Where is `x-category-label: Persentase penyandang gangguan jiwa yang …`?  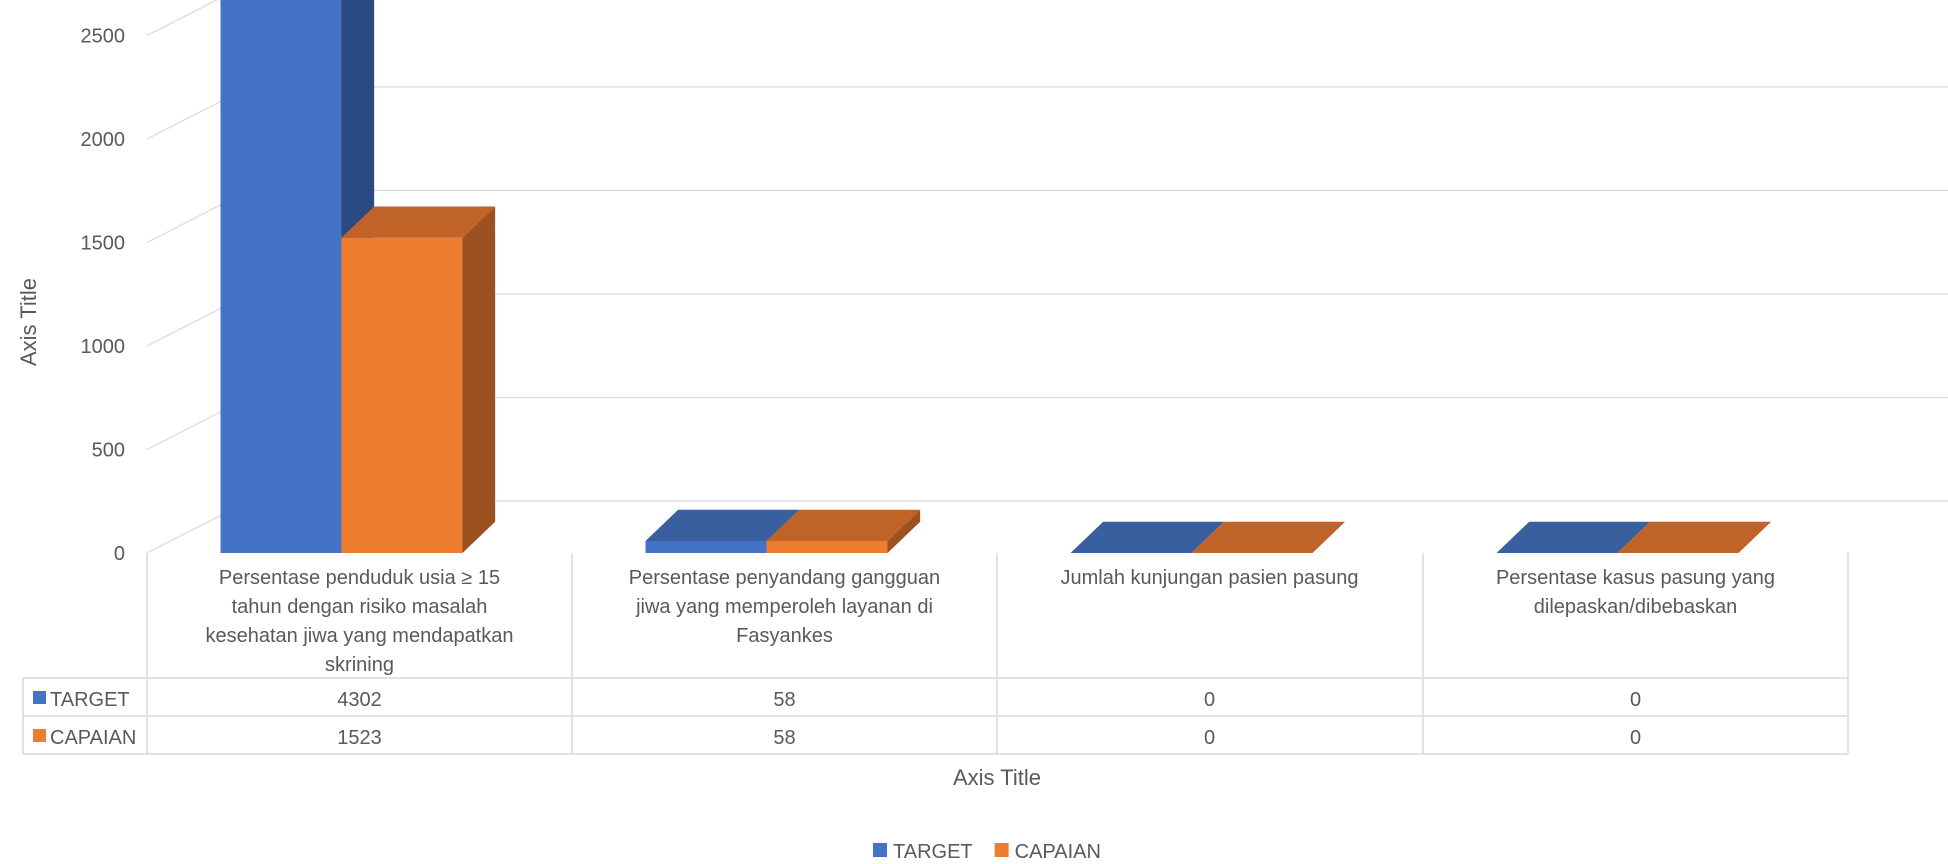
x-category-label: Persentase penyandang gangguan jiwa yang … is located at coordinates (784, 607).